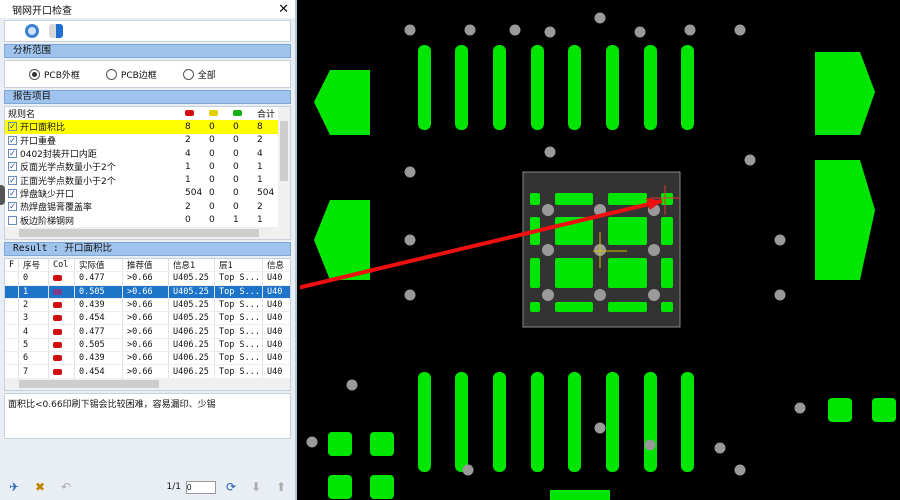  Describe the element at coordinates (47, 194) in the screenshot. I see `rule-name: 焊盘缺少开口` at that location.